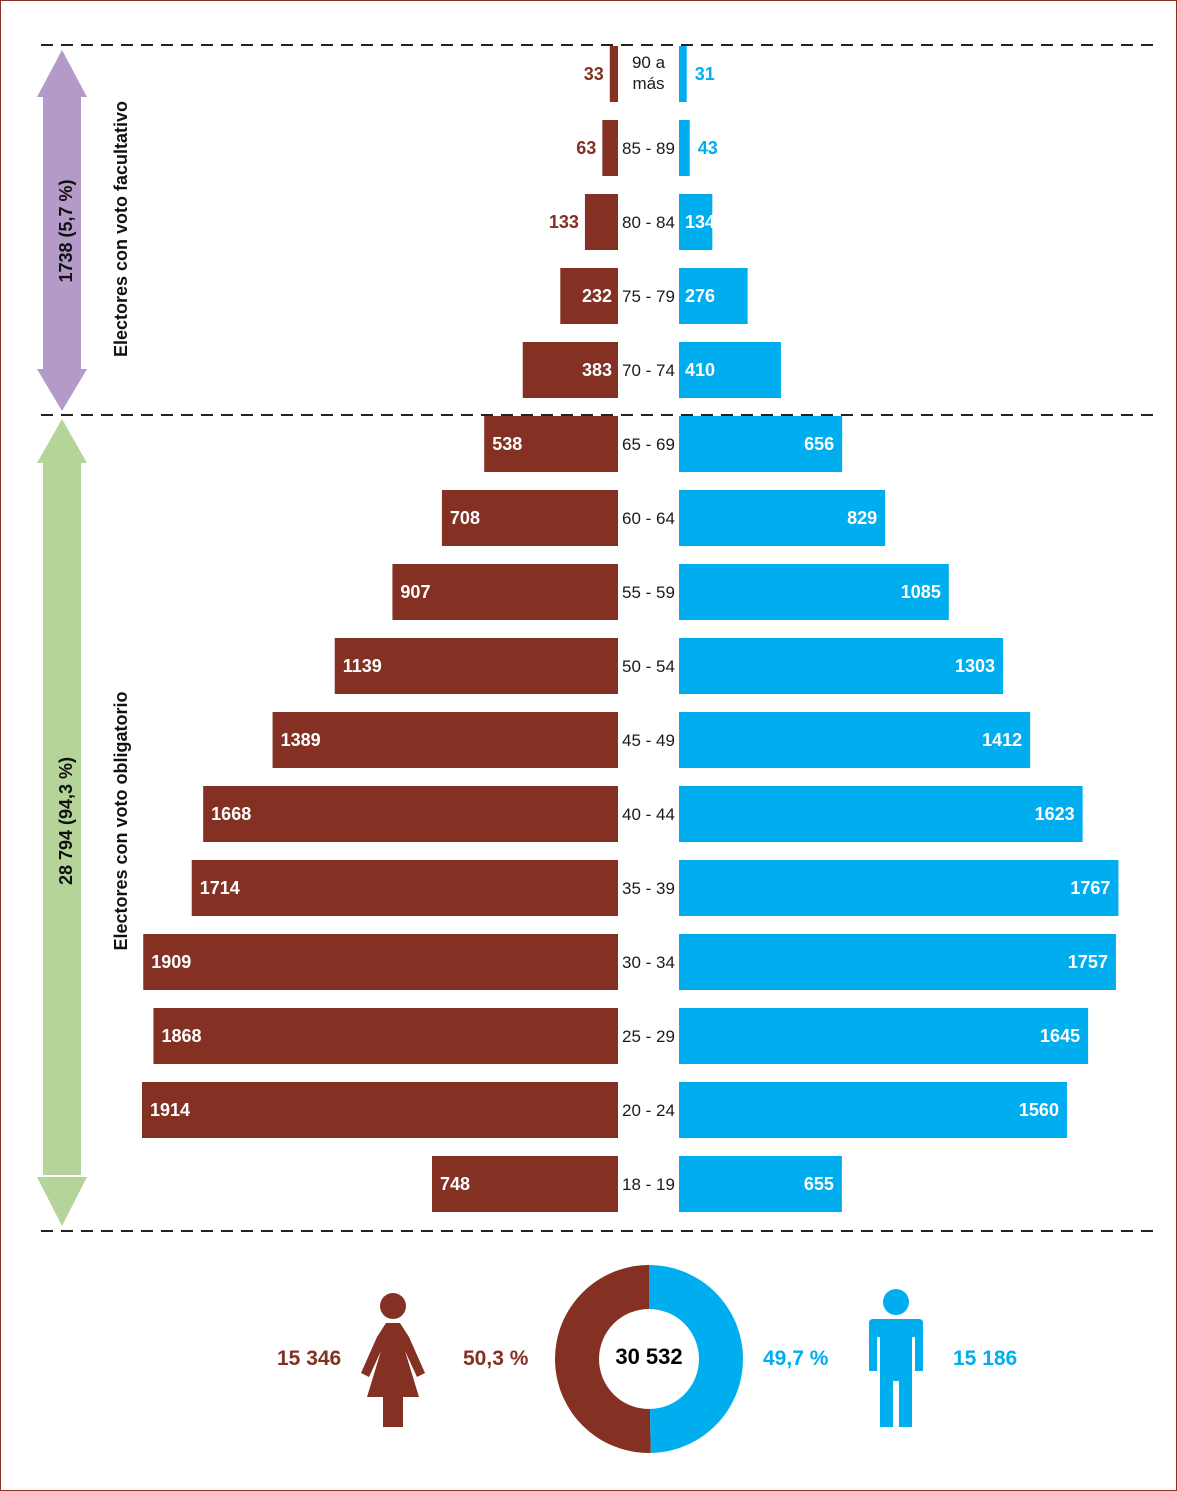 The height and width of the screenshot is (1491, 1177). Describe the element at coordinates (62, 390) in the screenshot. I see `facultativo-arrow-head-down` at that location.